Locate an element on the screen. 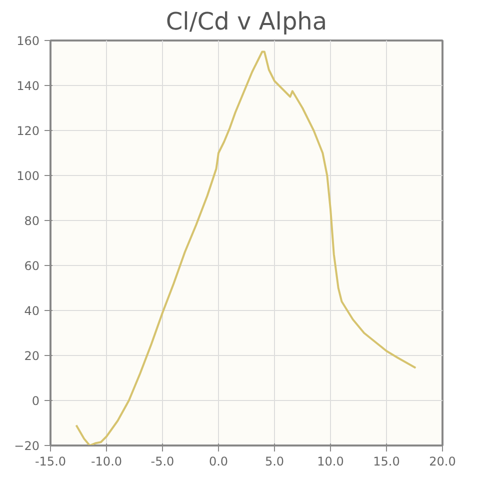  y-tick-label: 40 is located at coordinates (32, 311).